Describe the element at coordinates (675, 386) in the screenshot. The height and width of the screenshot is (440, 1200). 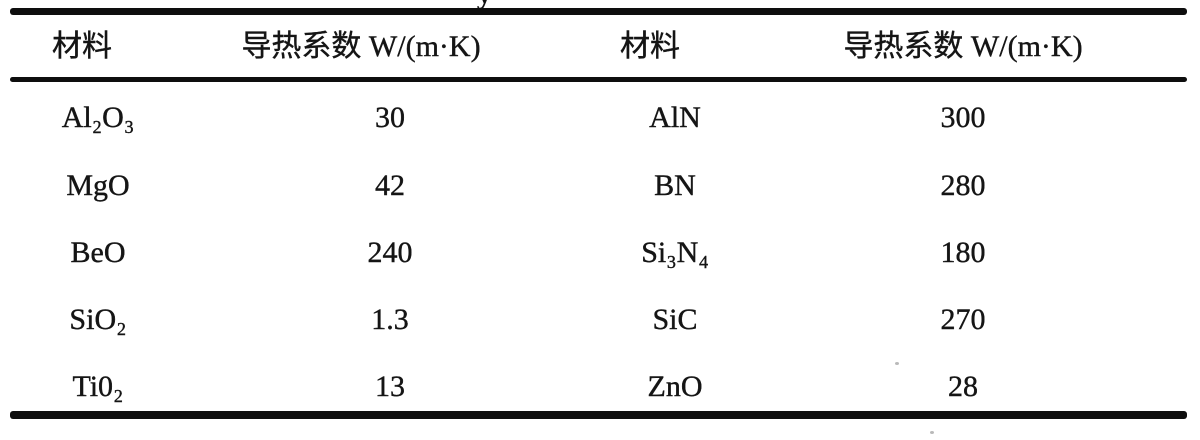
I see `cell-material-right: ZnO` at that location.